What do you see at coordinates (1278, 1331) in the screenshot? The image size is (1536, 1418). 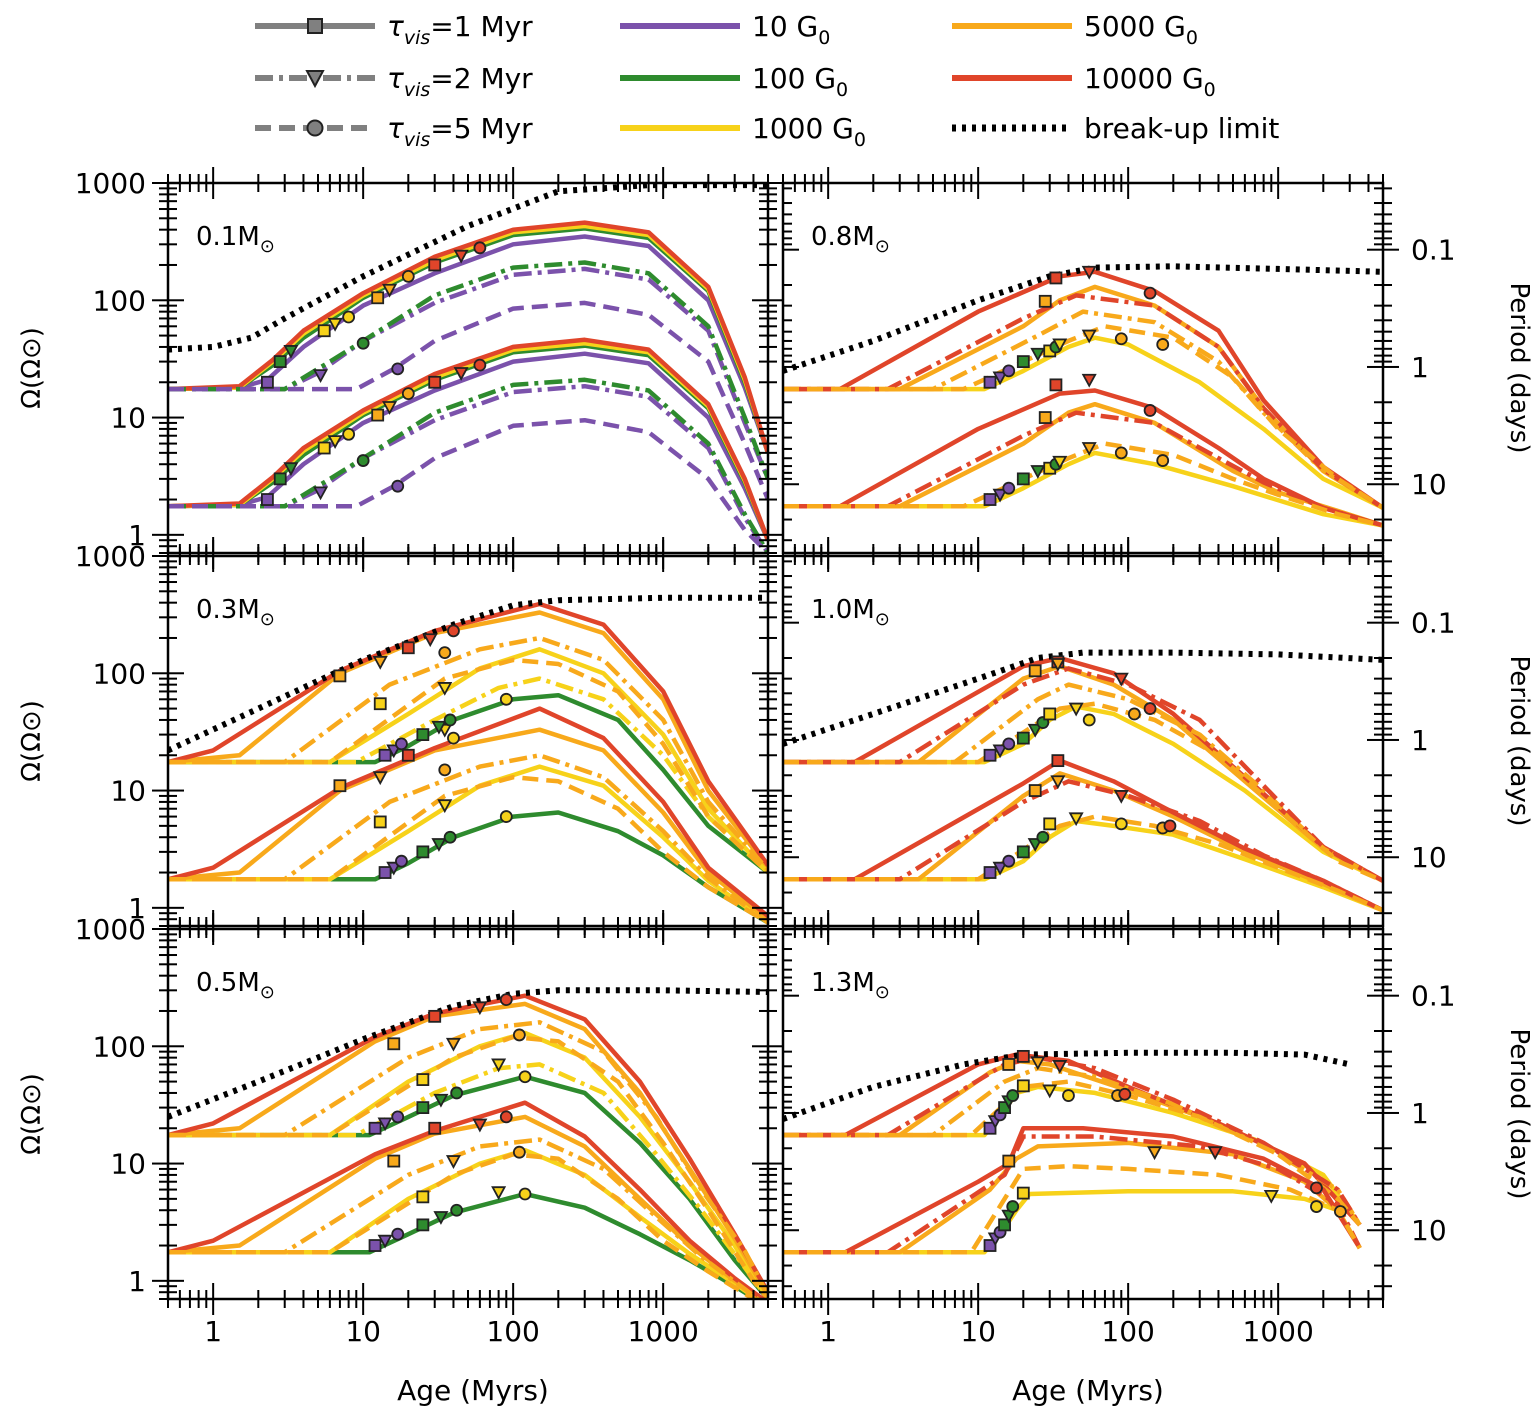 I see `x-tick-label: 1000` at bounding box center [1278, 1331].